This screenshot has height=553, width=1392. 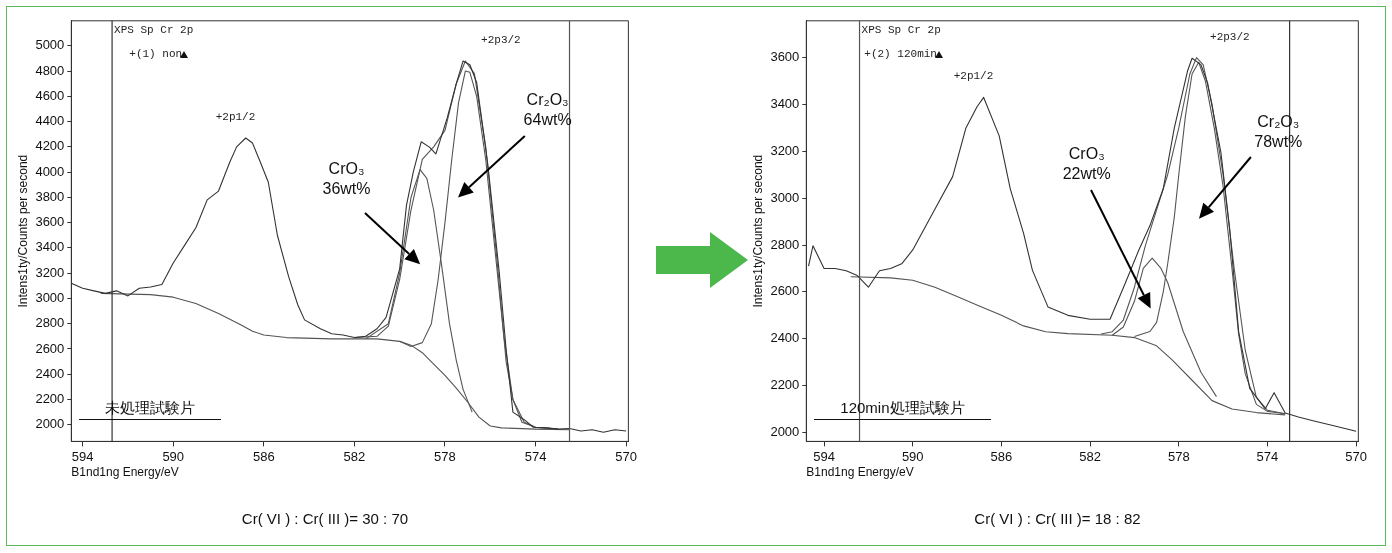 I want to click on y-tick-label: 4400, so click(x=50, y=121).